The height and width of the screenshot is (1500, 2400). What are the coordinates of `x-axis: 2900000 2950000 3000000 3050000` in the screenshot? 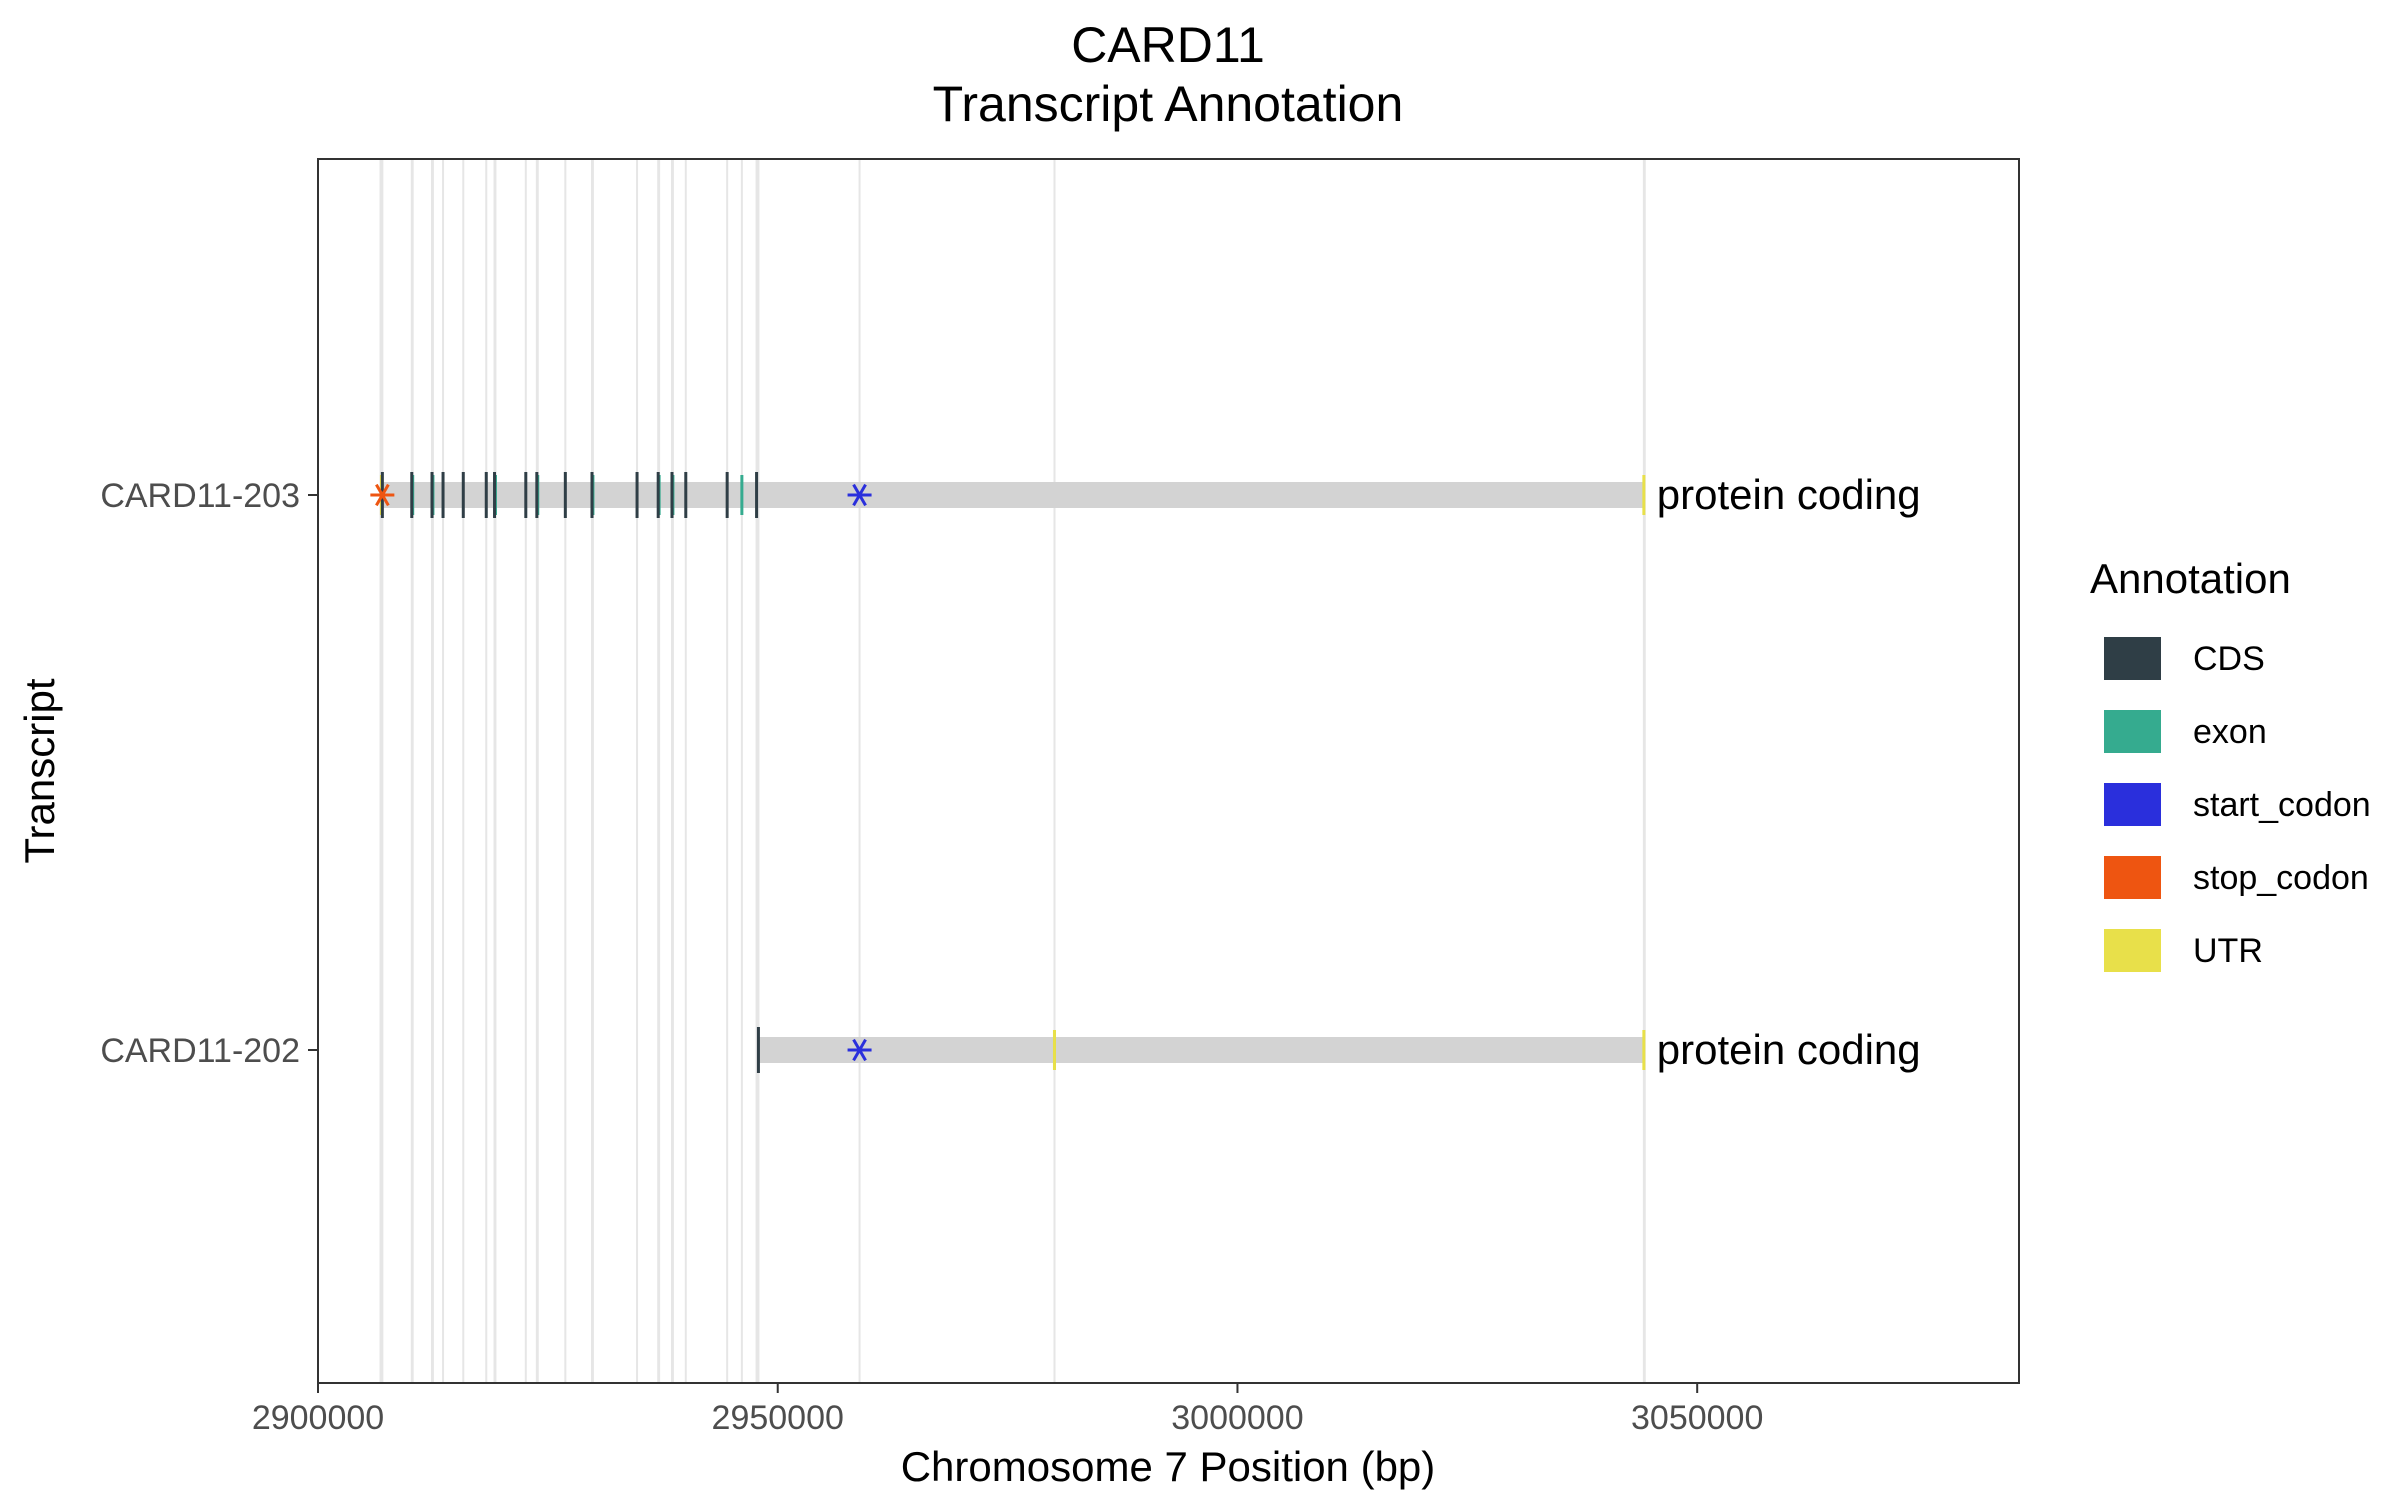 It's located at (1007, 1410).